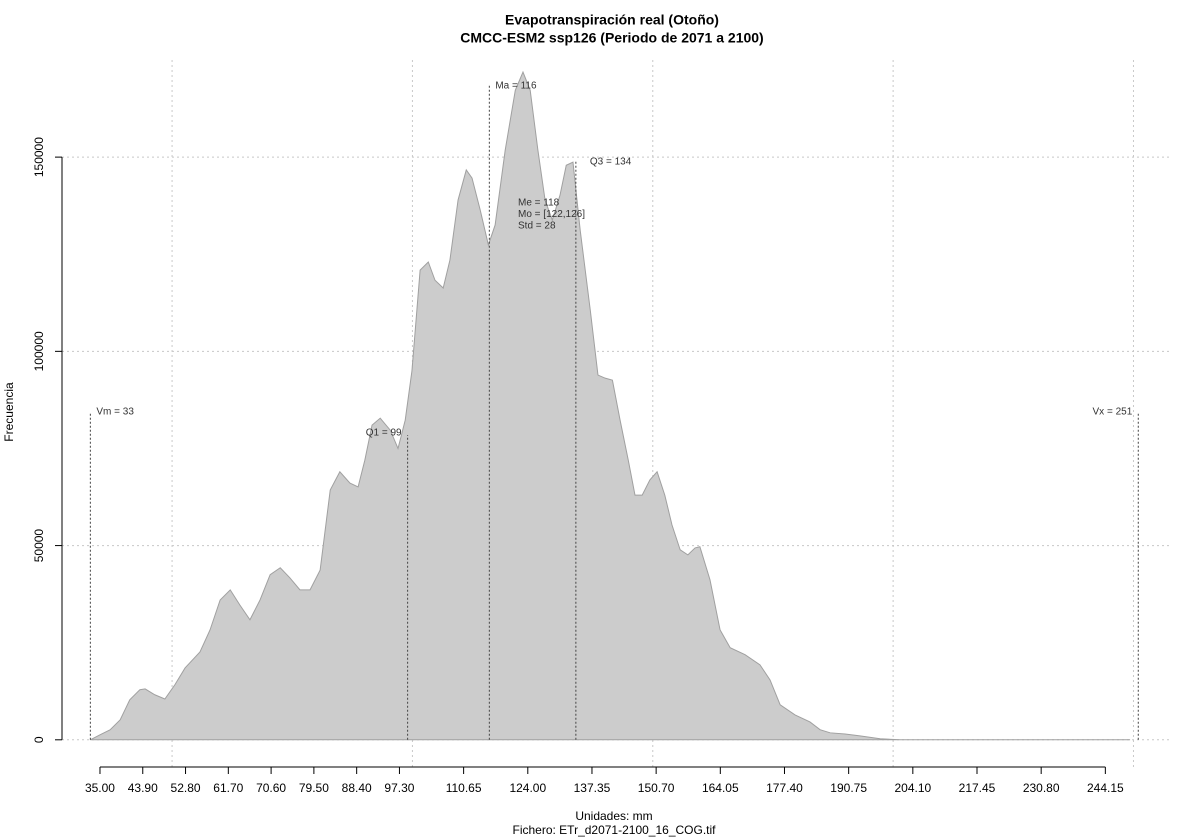 Image resolution: width=1200 pixels, height=840 pixels. I want to click on x-tick-label: 164.05, so click(720, 788).